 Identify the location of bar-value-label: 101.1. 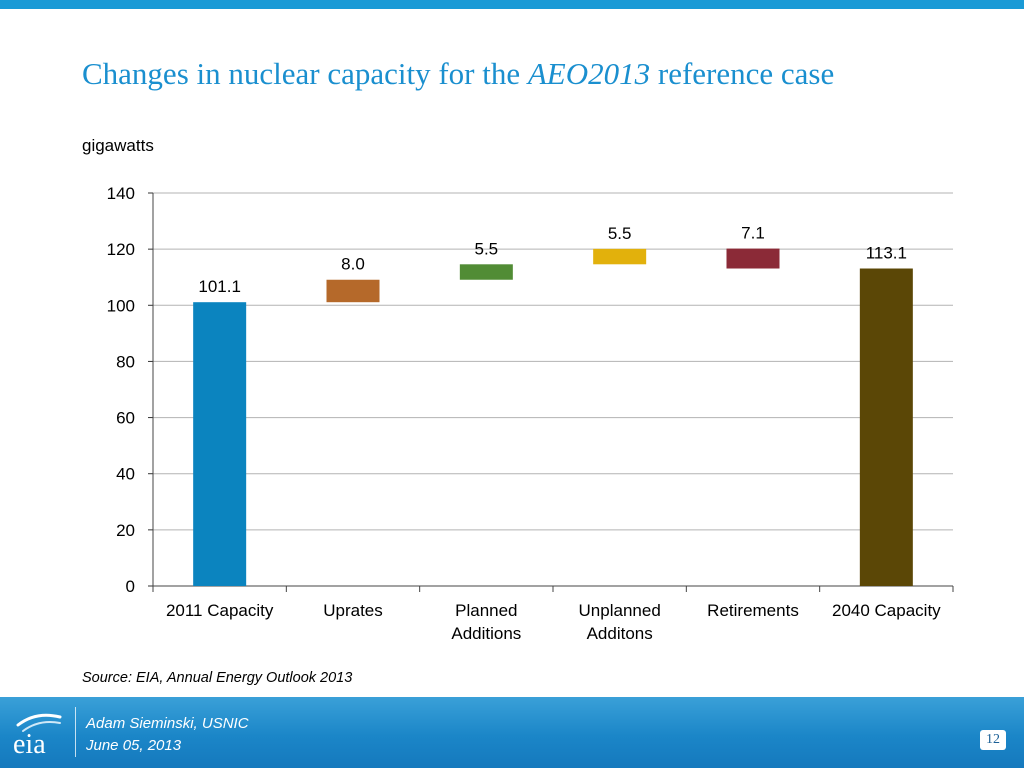
(219, 286).